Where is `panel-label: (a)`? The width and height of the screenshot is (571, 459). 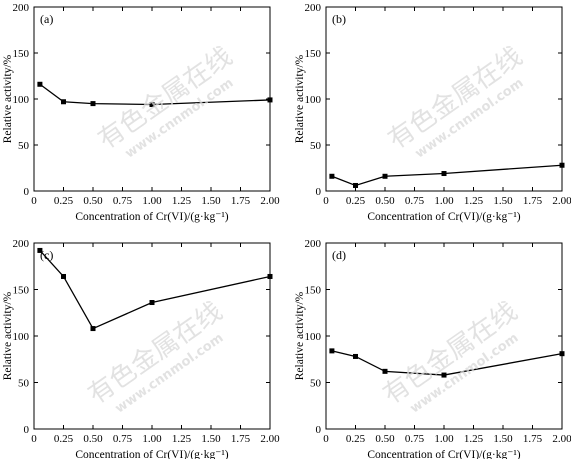
panel-label: (a) is located at coordinates (46, 19).